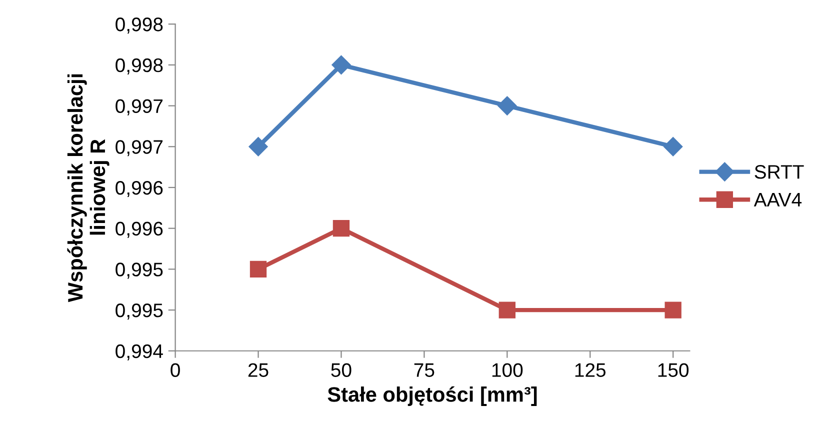 The height and width of the screenshot is (430, 823). I want to click on x-tick-label: 75, so click(424, 370).